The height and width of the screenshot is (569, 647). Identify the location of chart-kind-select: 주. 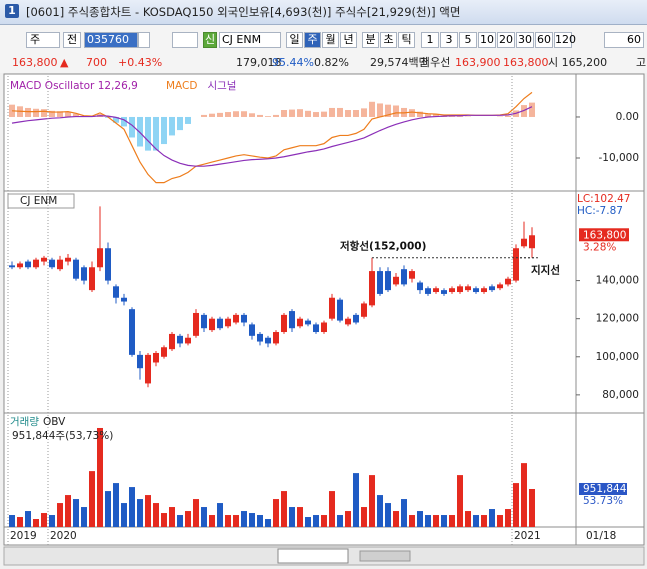
(43, 40).